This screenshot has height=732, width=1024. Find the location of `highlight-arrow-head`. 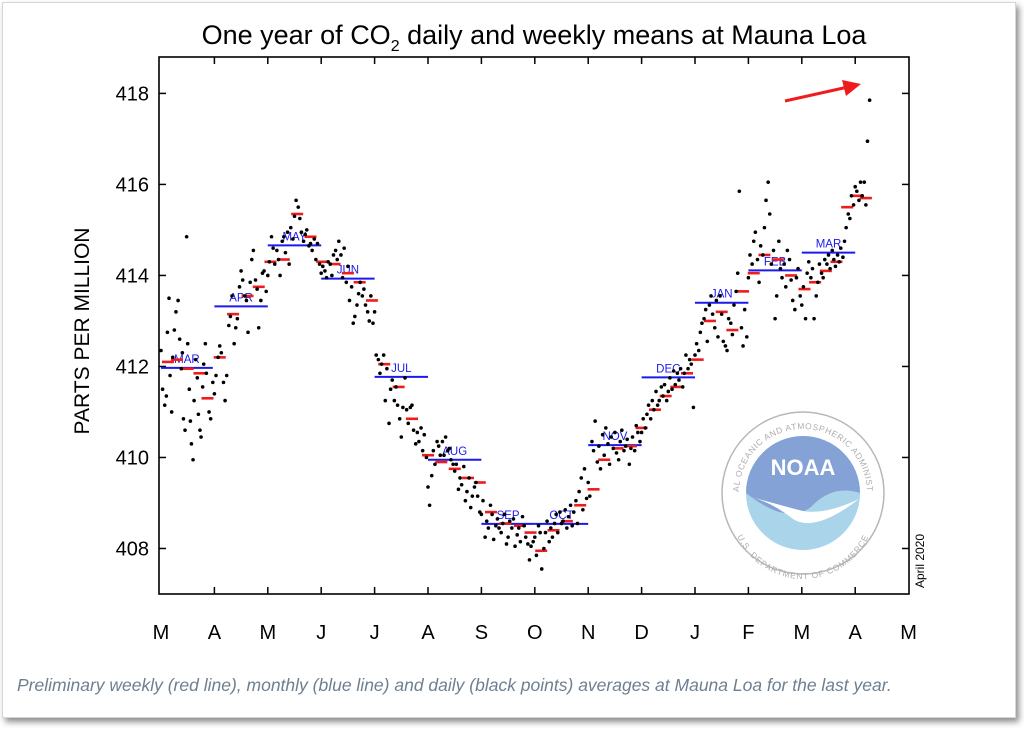

highlight-arrow-head is located at coordinates (851, 88).